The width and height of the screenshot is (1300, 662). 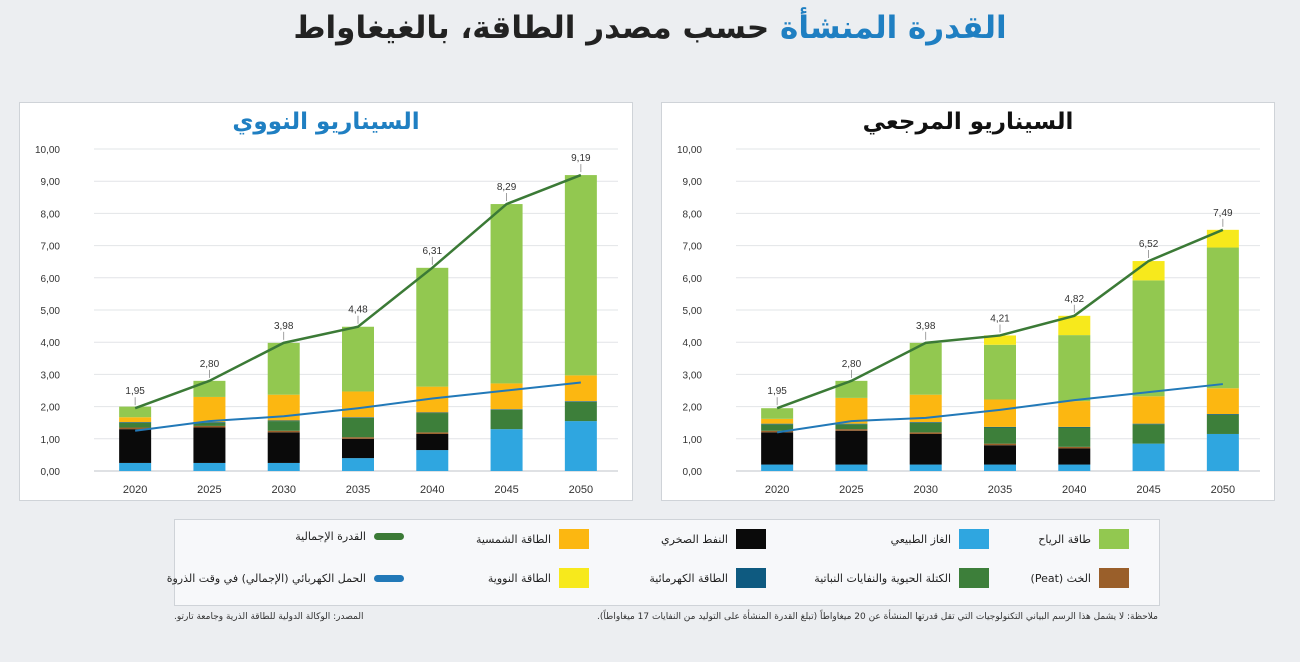 I want to click on nuclear-y-tick-label: 4,00, so click(x=51, y=343).